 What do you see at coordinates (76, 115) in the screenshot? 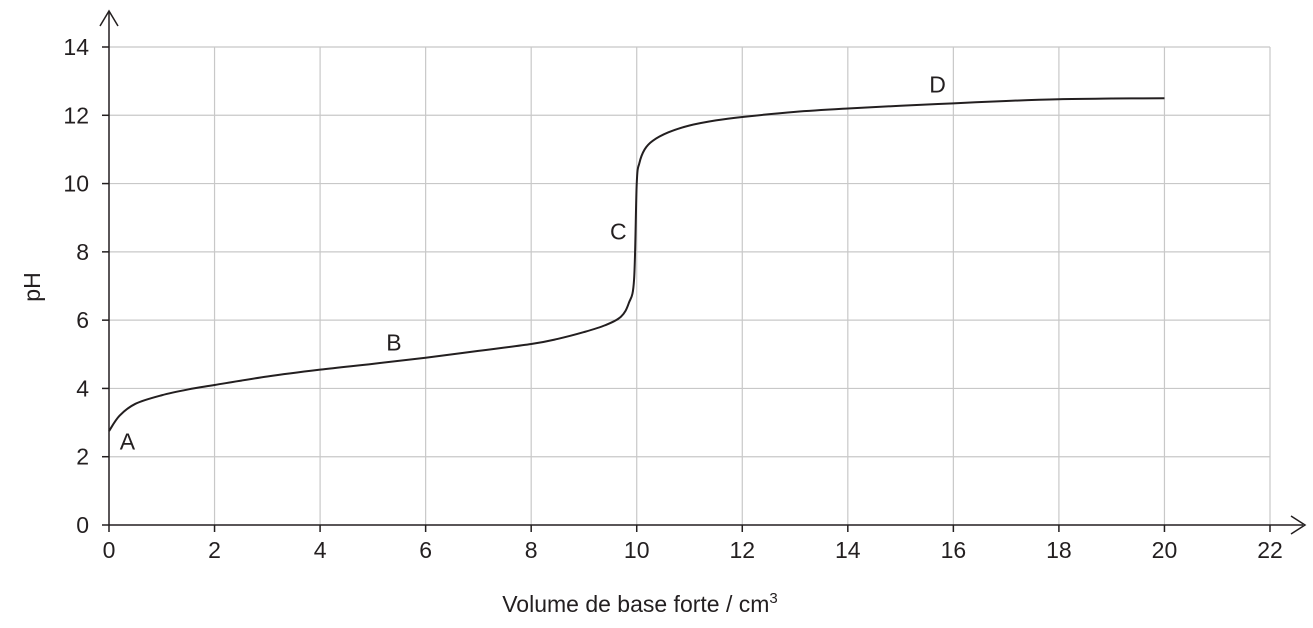
I see `y-tick-label-12: 12` at bounding box center [76, 115].